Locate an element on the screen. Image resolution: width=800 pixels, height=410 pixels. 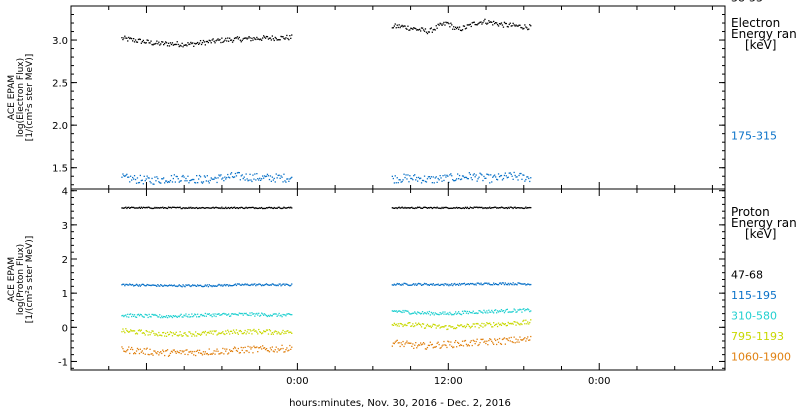
electron-y-axis-label: ACE EPAM is located at coordinates (12, 97).